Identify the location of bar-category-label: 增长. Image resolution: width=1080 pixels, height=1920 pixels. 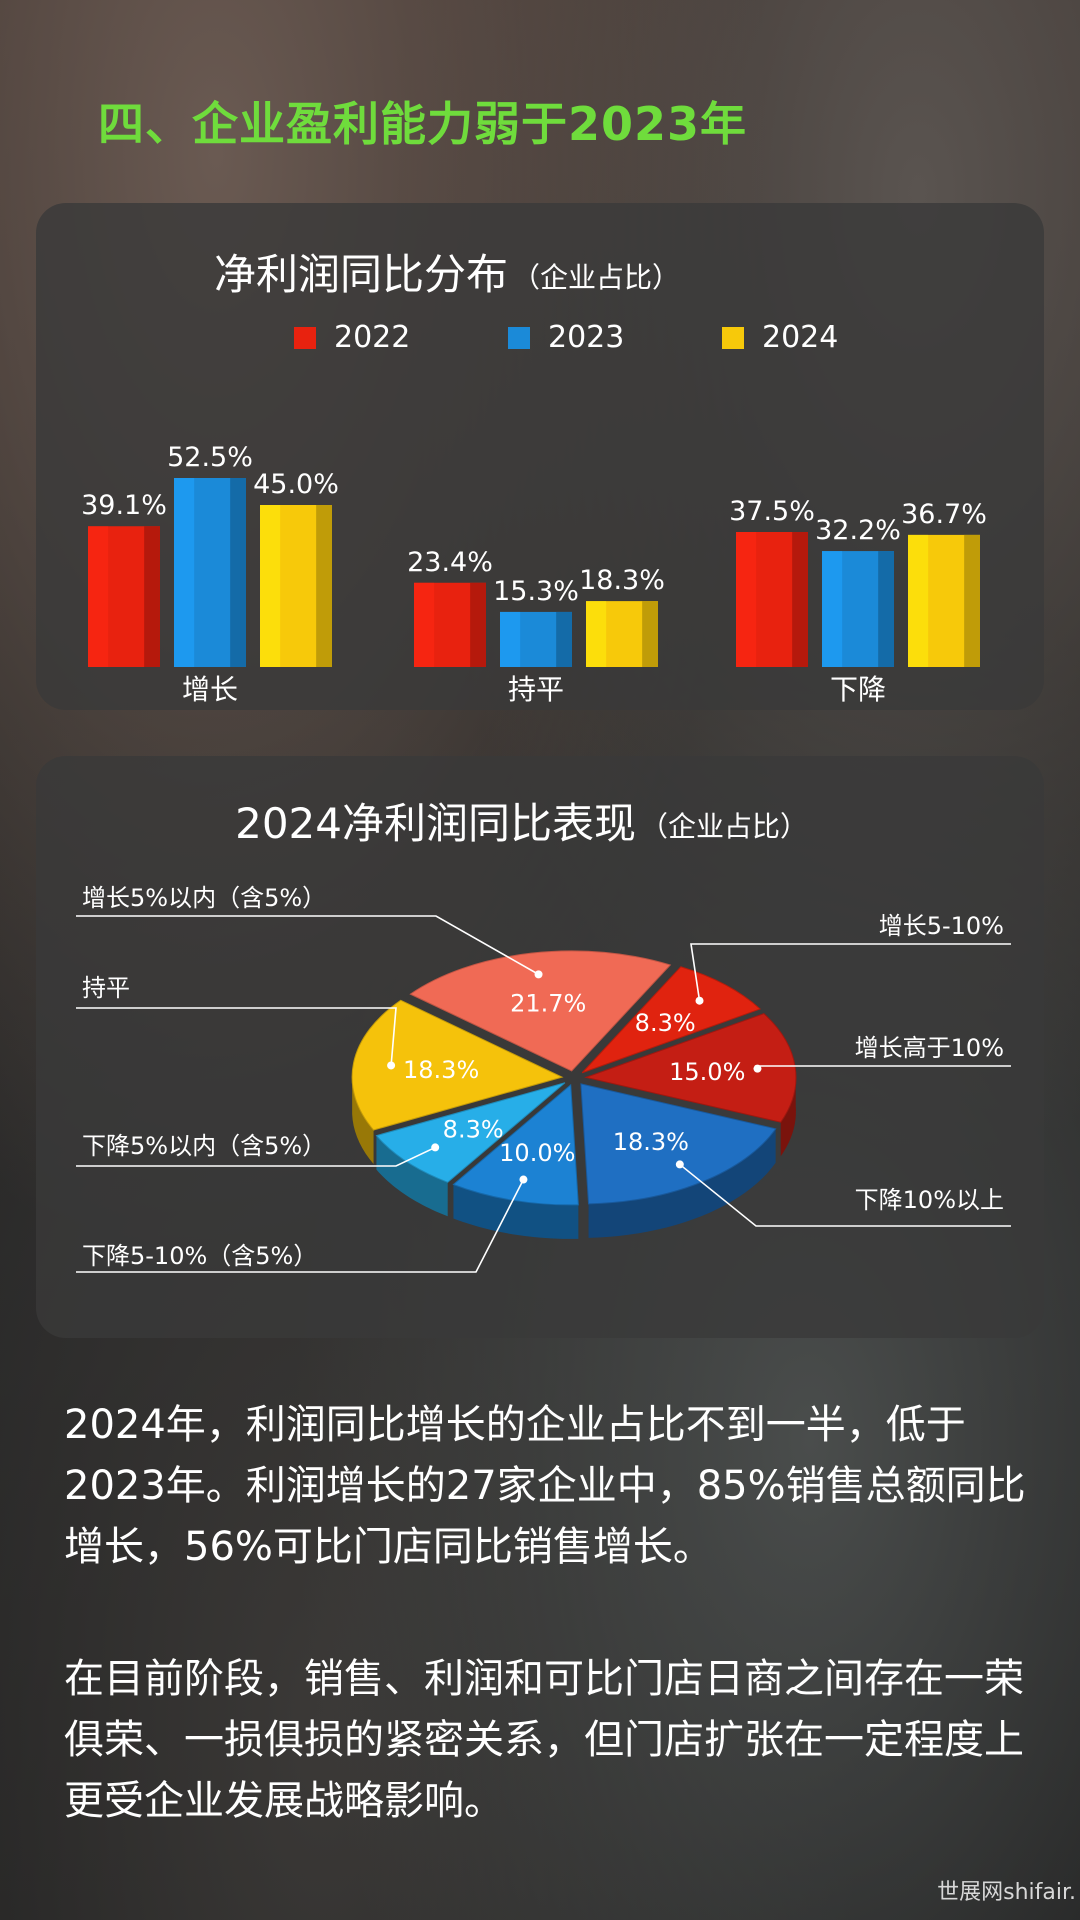
(210, 689).